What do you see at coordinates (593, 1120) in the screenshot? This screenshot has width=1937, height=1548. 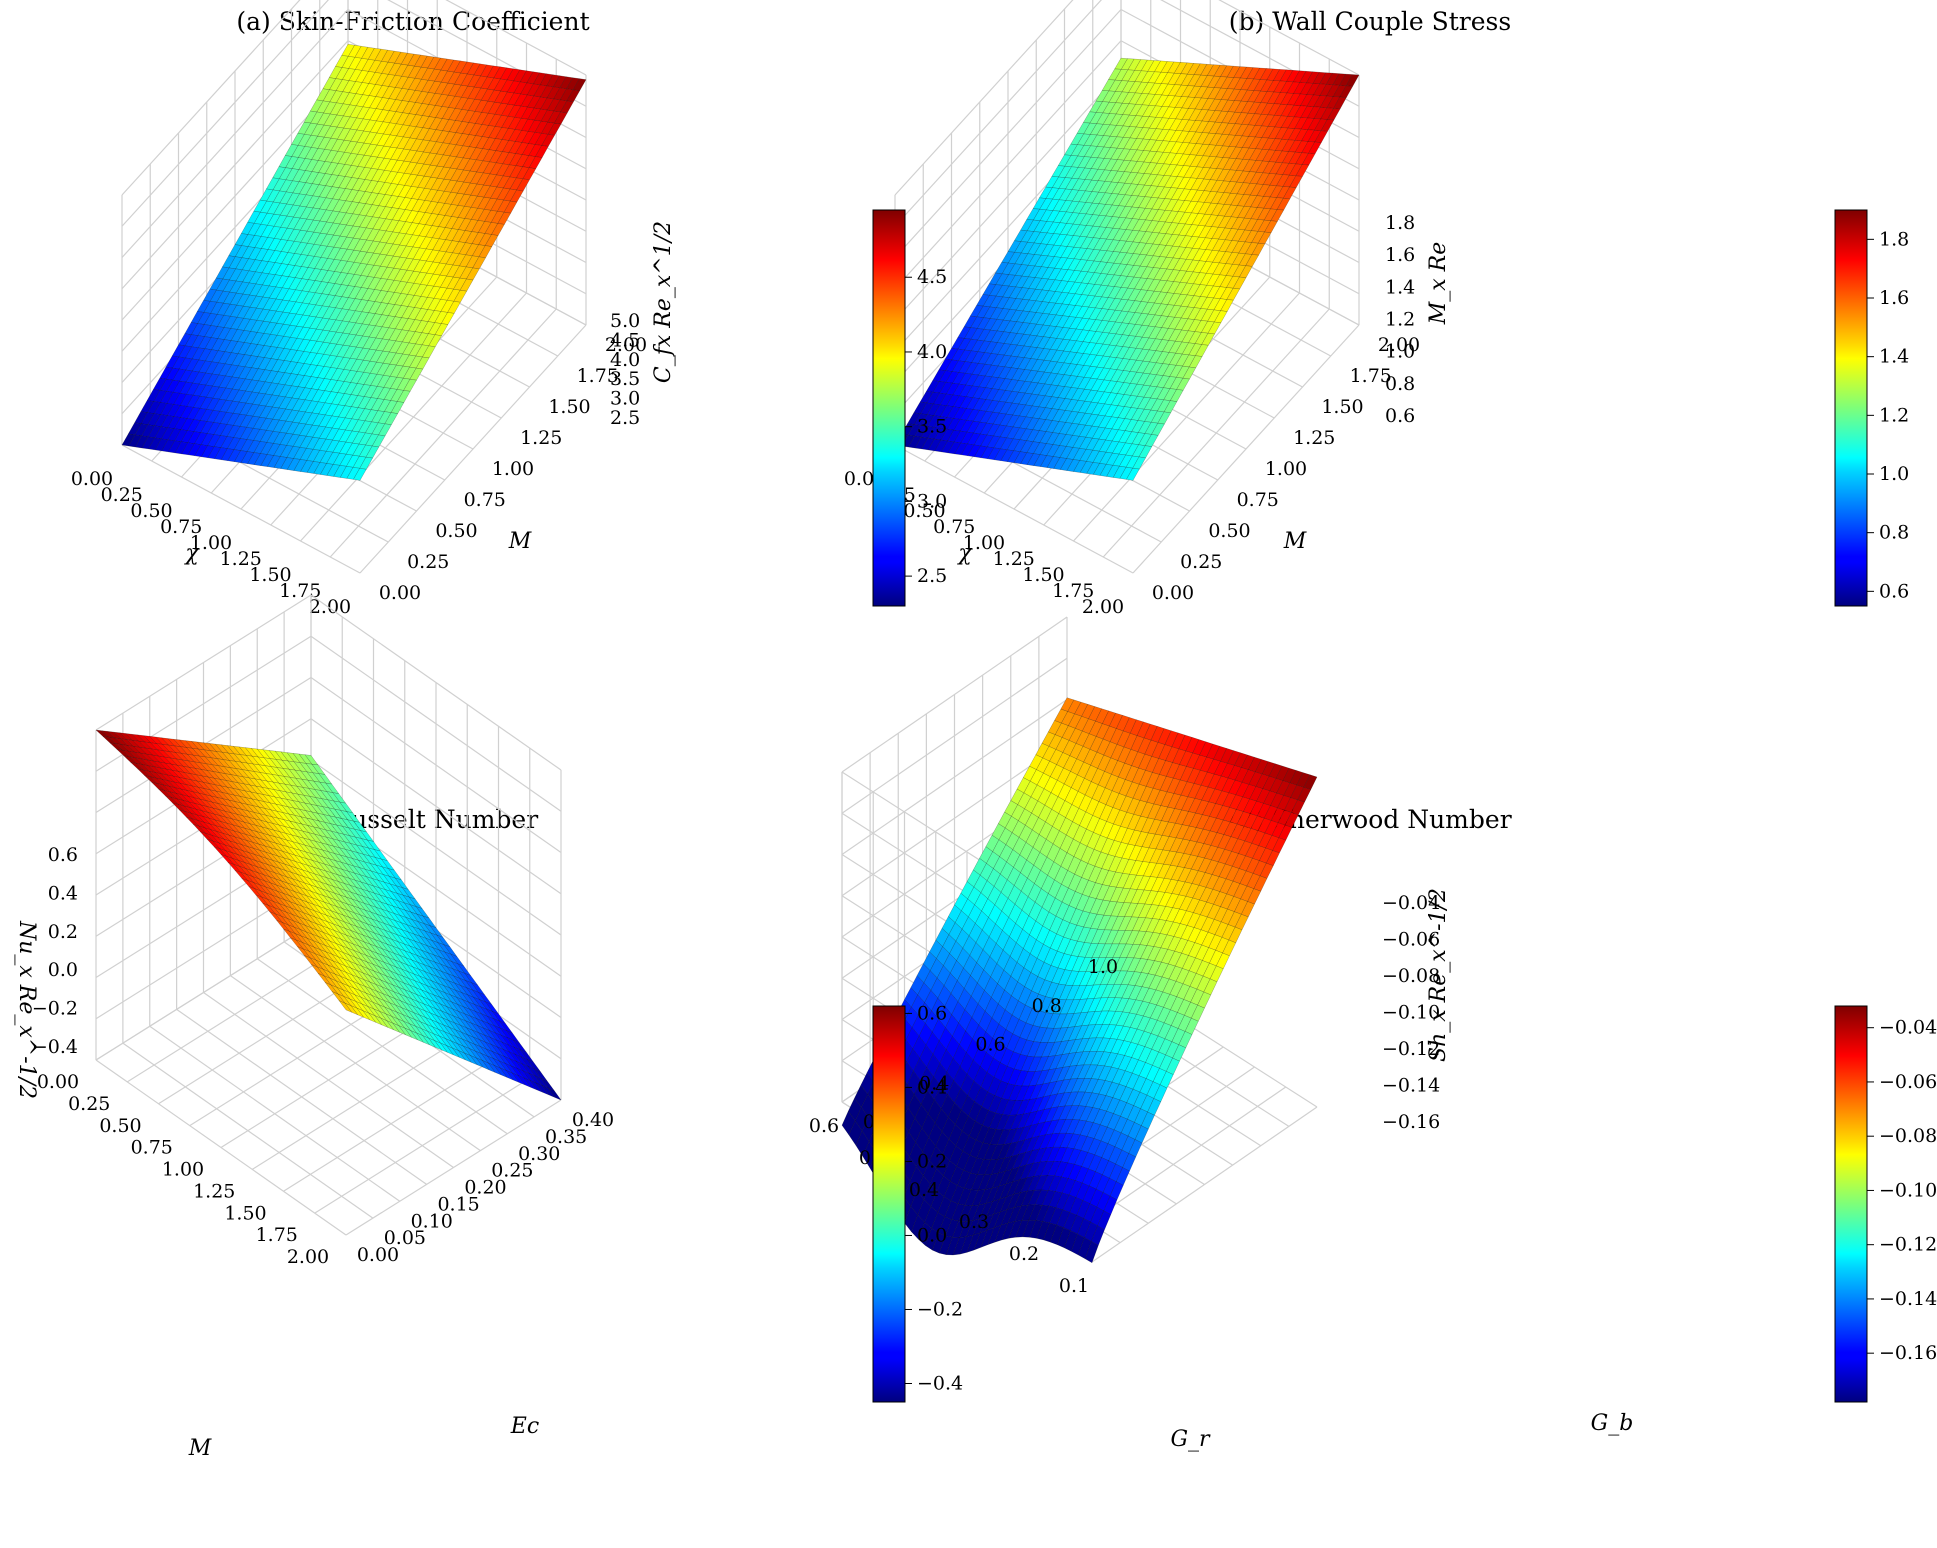 I see `y-tick-label: 0.40` at bounding box center [593, 1120].